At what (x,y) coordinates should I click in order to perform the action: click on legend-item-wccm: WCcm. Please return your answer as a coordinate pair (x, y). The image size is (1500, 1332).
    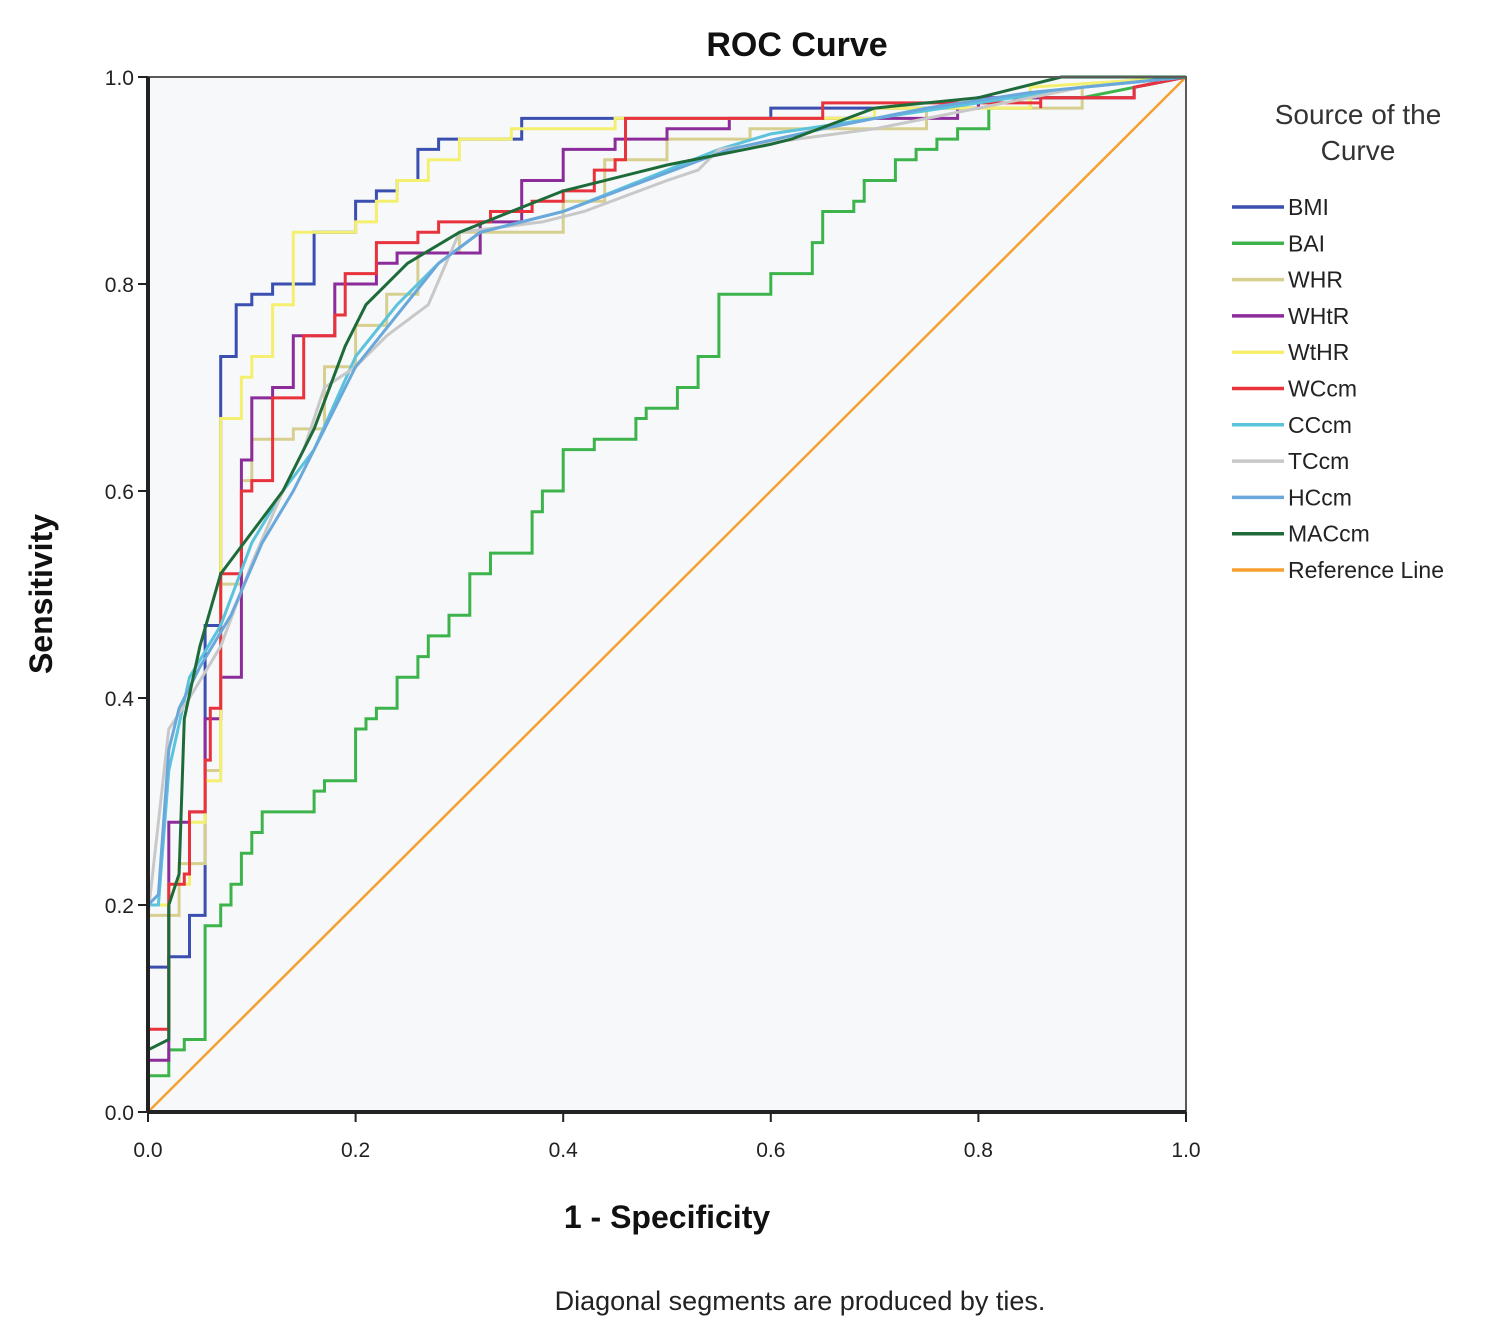
    Looking at the image, I should click on (1294, 389).